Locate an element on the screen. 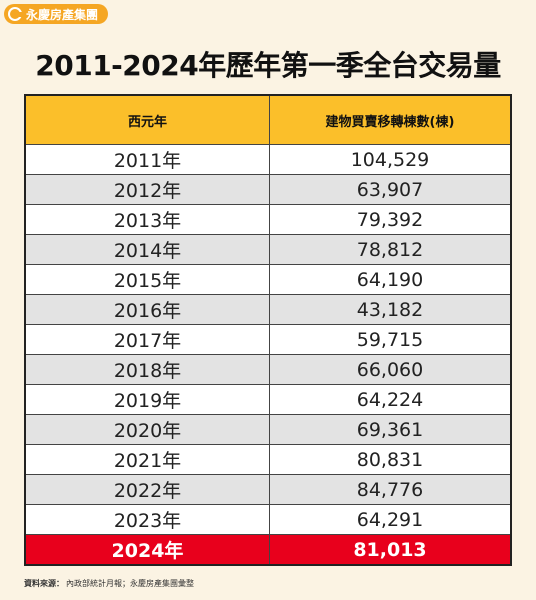  table-row-highlight: 2024年 81,013 is located at coordinates (268, 549).